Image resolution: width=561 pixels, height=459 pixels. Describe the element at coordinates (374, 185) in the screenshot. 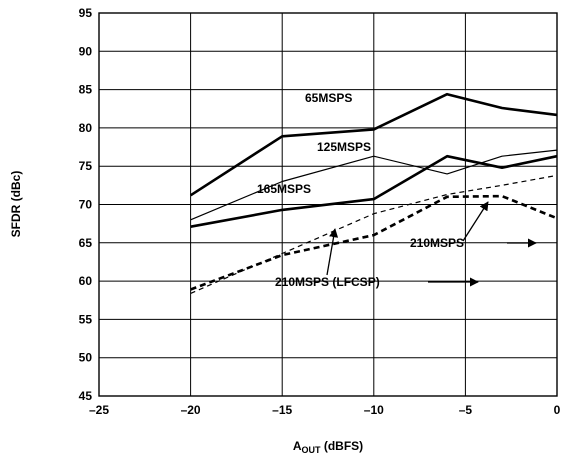

I see `series-line-125msps` at that location.